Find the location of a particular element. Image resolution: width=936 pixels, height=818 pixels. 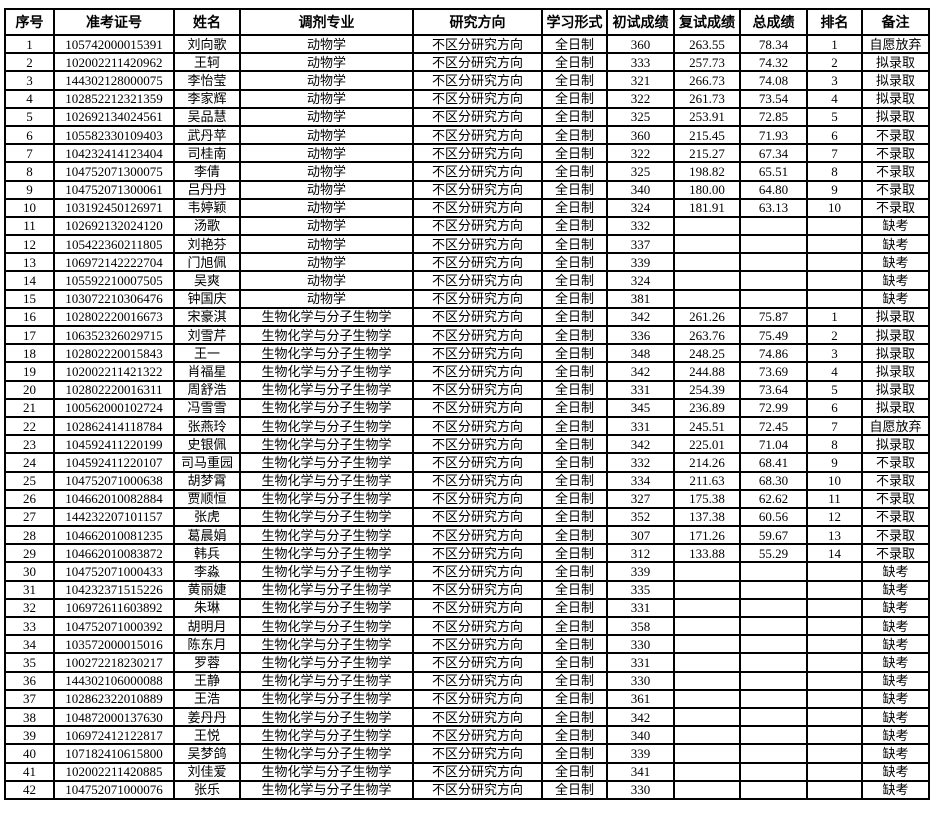

cell-prelim-score: 381 is located at coordinates (640, 298).